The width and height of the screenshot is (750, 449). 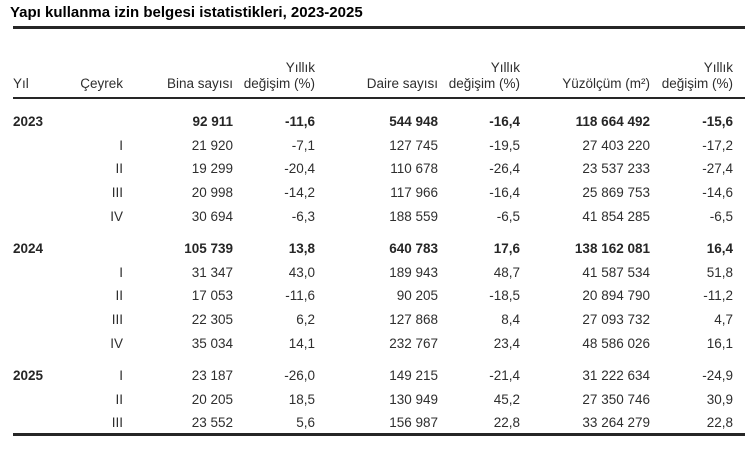 I want to click on cell-daire-sayisi: 188 559, so click(x=413, y=217).